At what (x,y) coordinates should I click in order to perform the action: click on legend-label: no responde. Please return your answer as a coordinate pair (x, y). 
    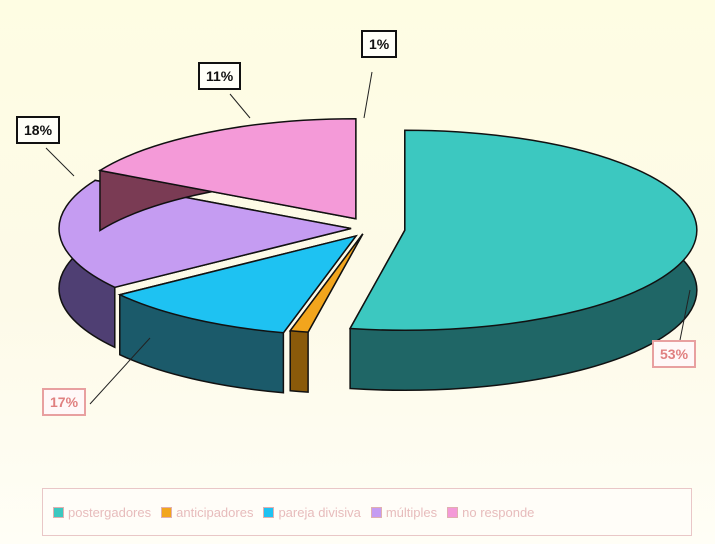
    Looking at the image, I should click on (498, 512).